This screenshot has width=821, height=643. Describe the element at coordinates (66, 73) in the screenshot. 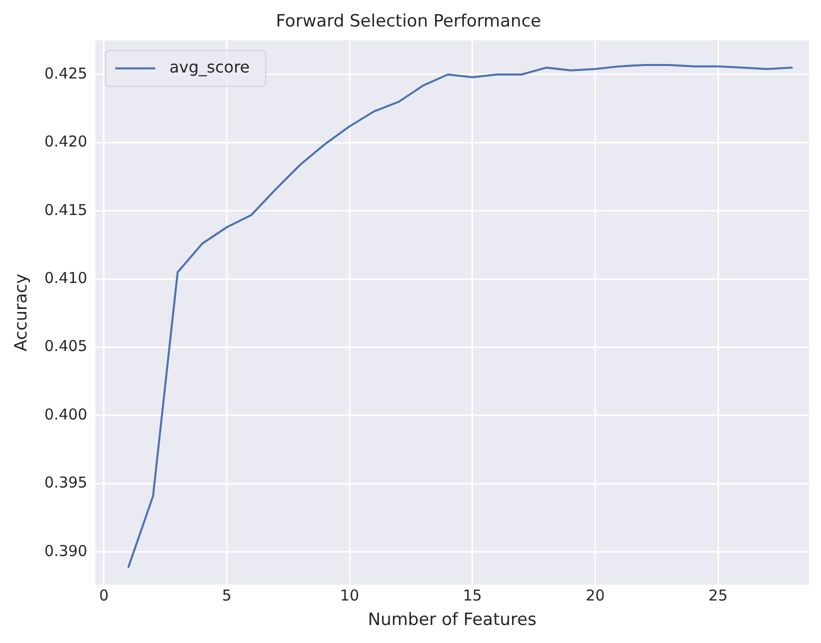

I see `y-tick-label: 0.425` at that location.